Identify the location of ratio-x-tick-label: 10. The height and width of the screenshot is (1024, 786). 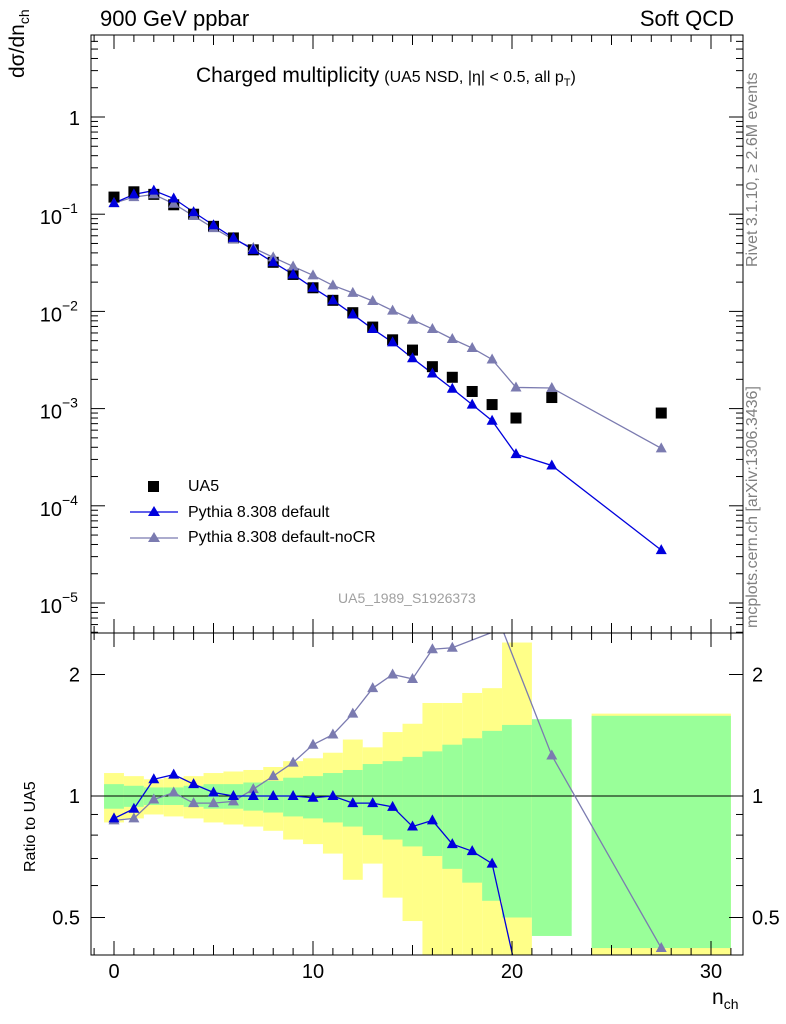
(313, 972).